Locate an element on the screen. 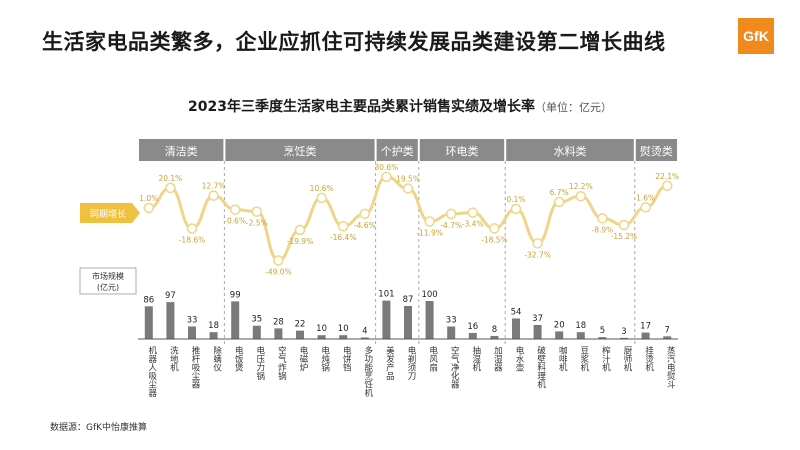  bar-value-label: 37 is located at coordinates (537, 319).